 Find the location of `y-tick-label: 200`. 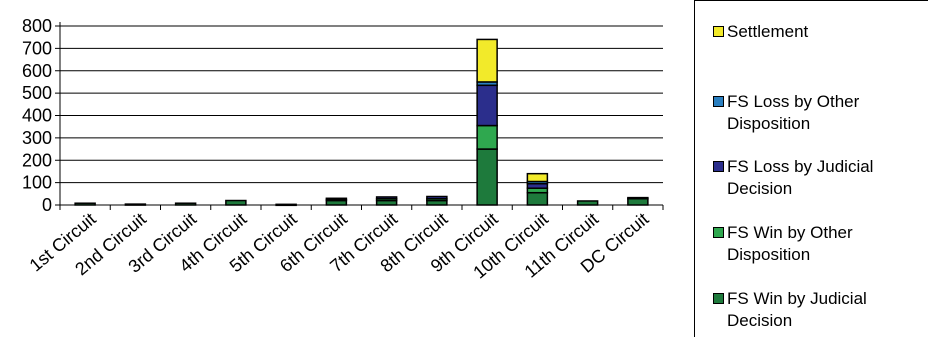

y-tick-label: 200 is located at coordinates (37, 160).